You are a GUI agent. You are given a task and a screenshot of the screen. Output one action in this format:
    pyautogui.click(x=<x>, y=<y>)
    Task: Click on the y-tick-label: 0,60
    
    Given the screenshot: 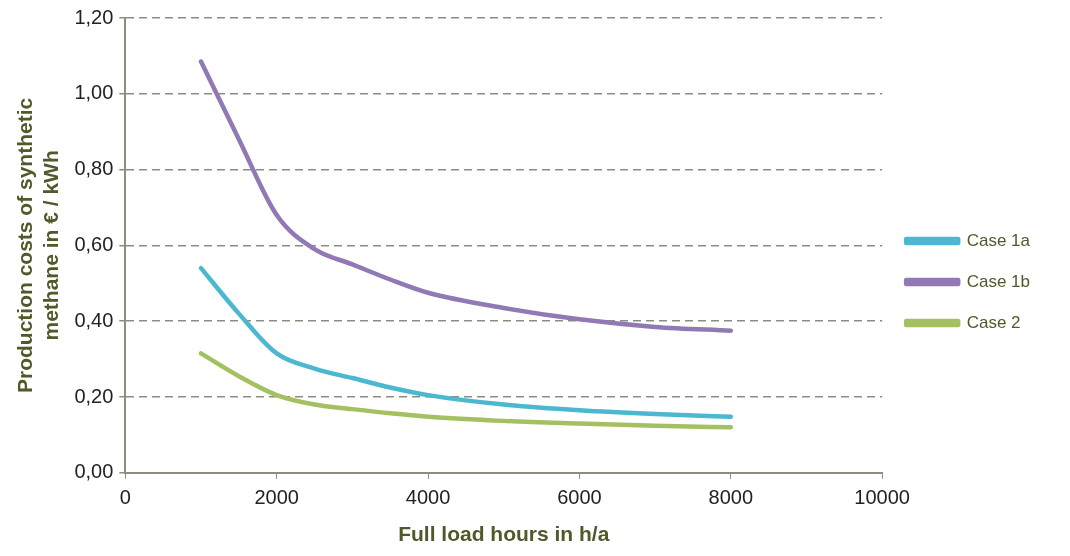 What is the action you would take?
    pyautogui.click(x=94, y=243)
    